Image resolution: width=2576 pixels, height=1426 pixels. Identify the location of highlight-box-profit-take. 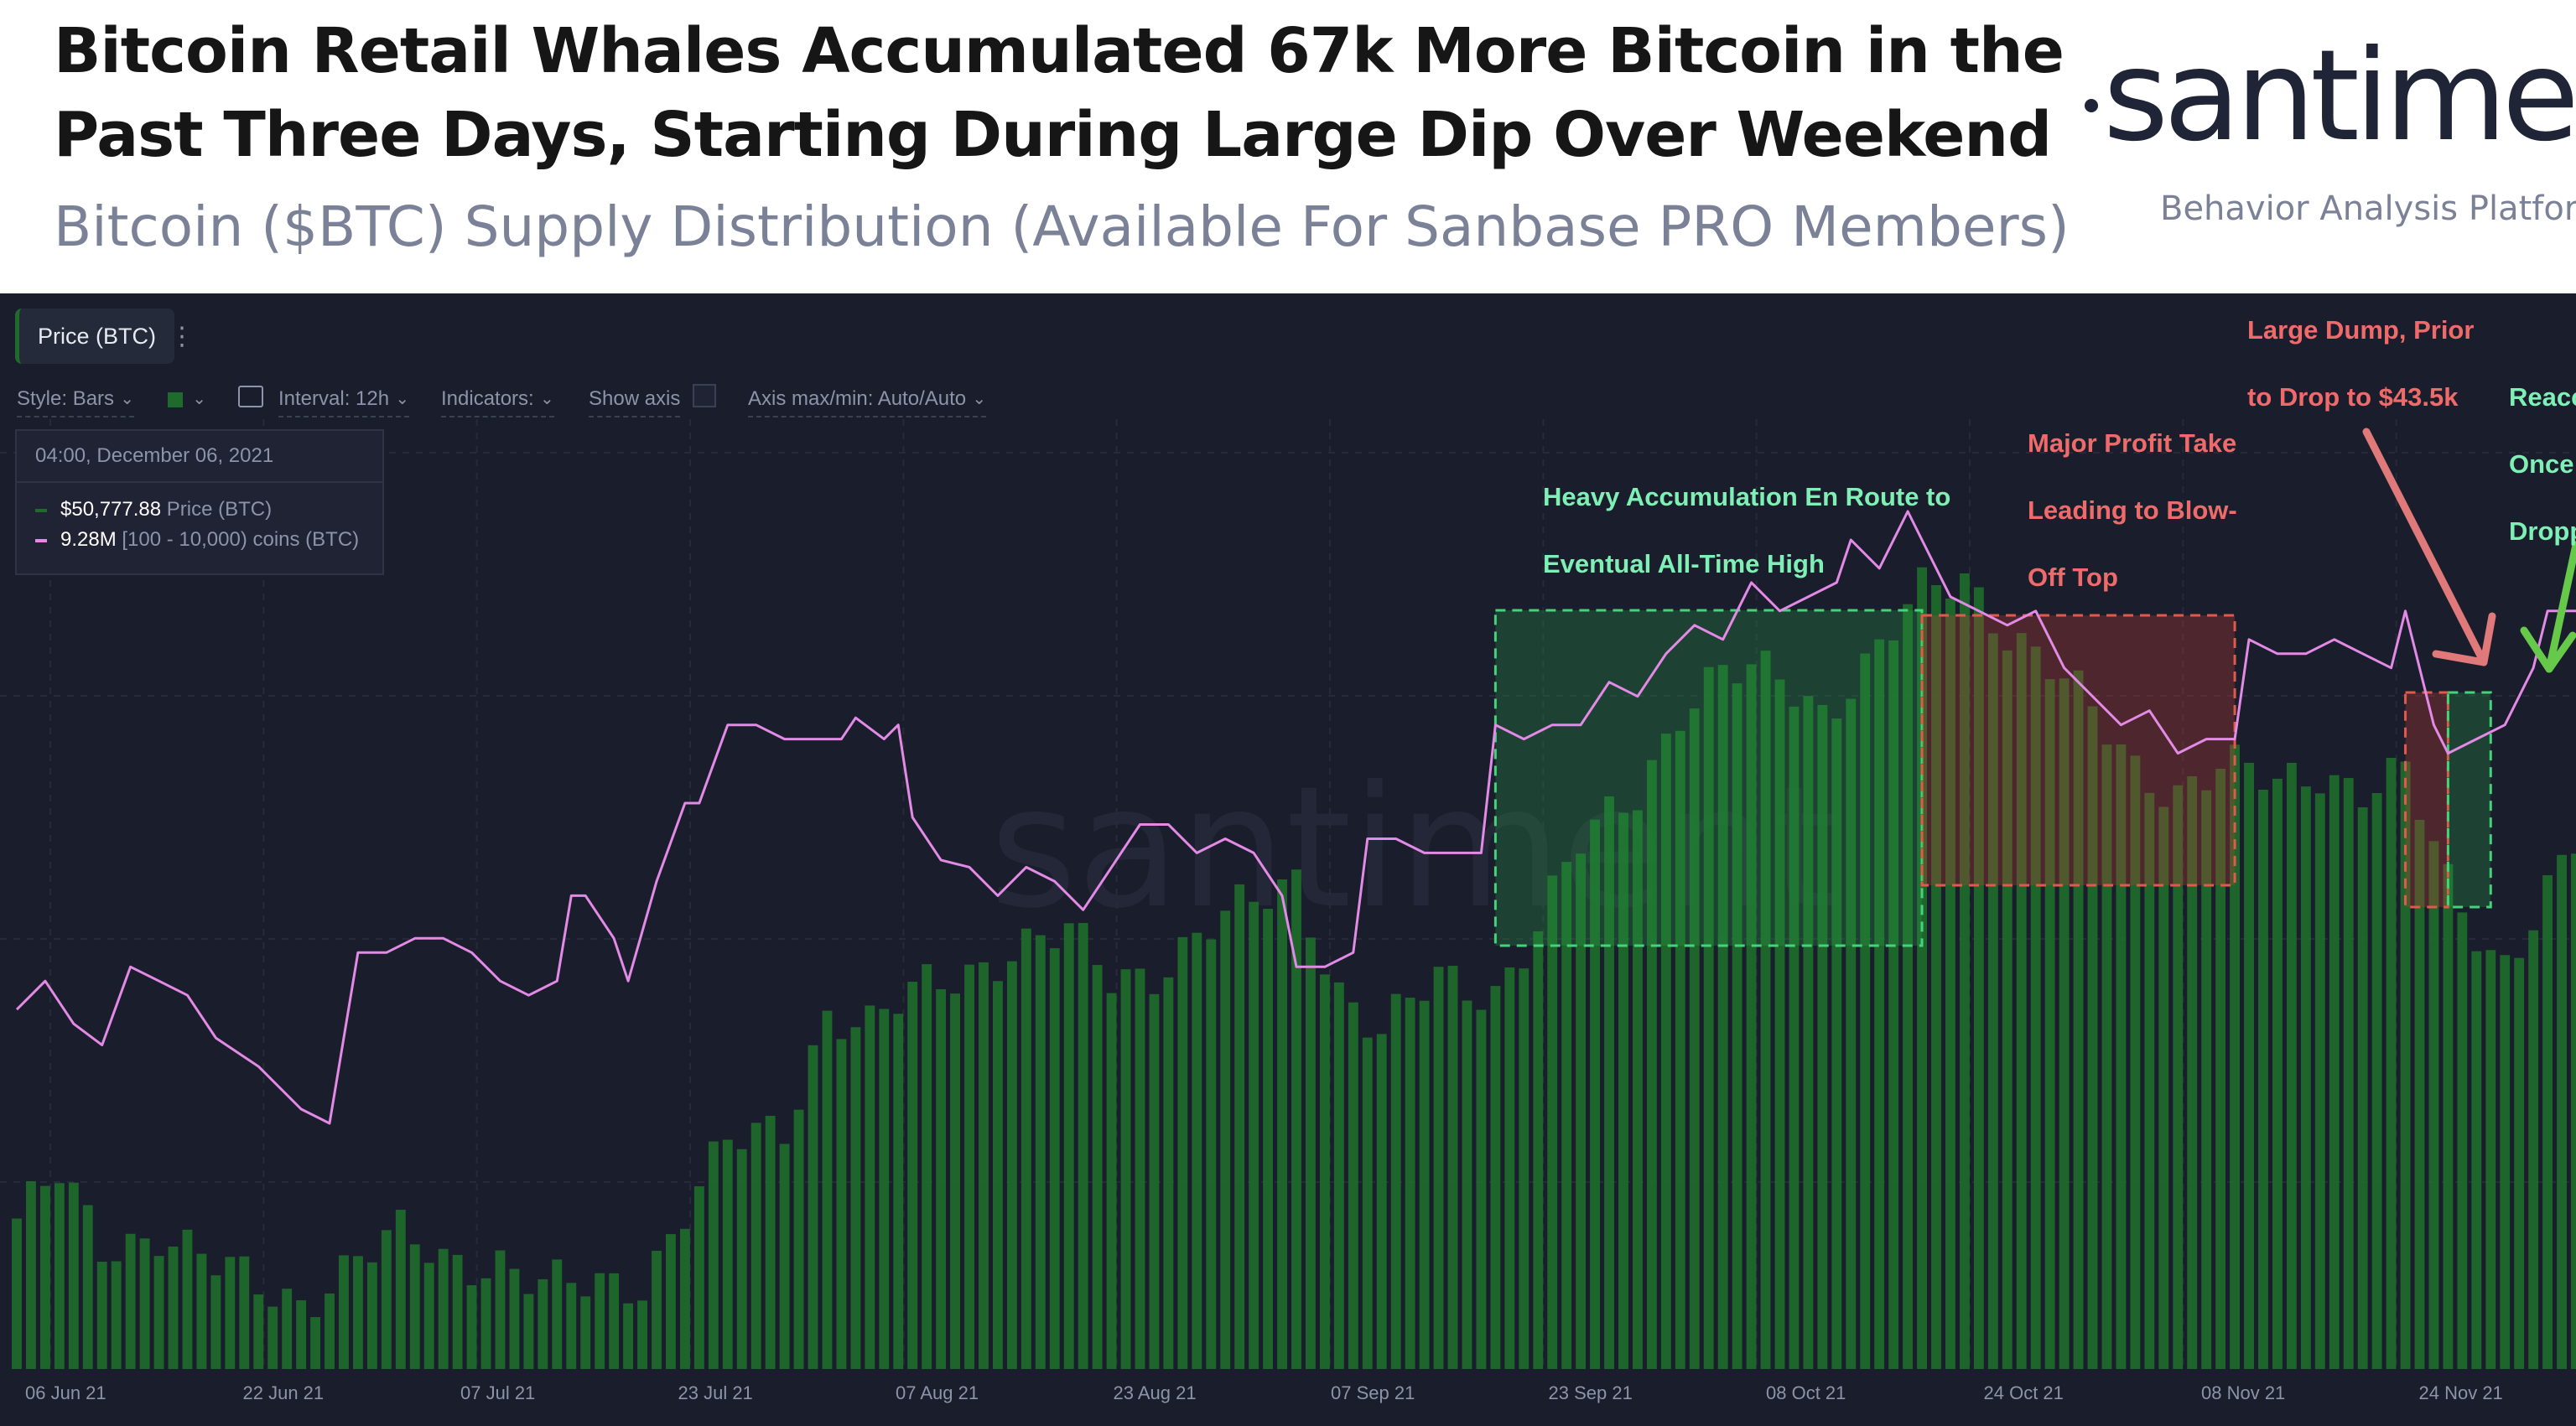
(2078, 750).